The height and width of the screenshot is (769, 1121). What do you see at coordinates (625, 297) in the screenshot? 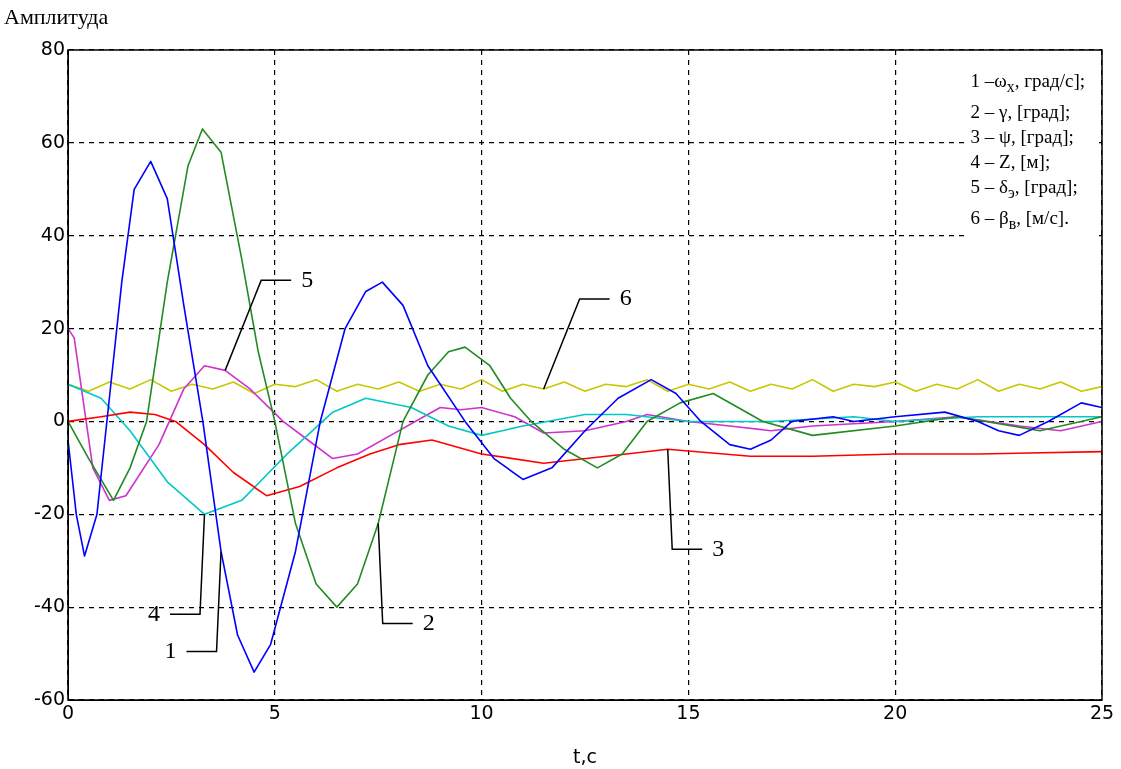
I see `annotation: 6` at bounding box center [625, 297].